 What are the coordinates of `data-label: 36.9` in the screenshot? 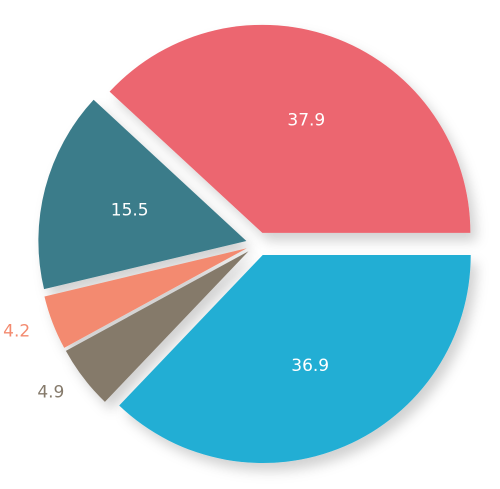 It's located at (310, 366).